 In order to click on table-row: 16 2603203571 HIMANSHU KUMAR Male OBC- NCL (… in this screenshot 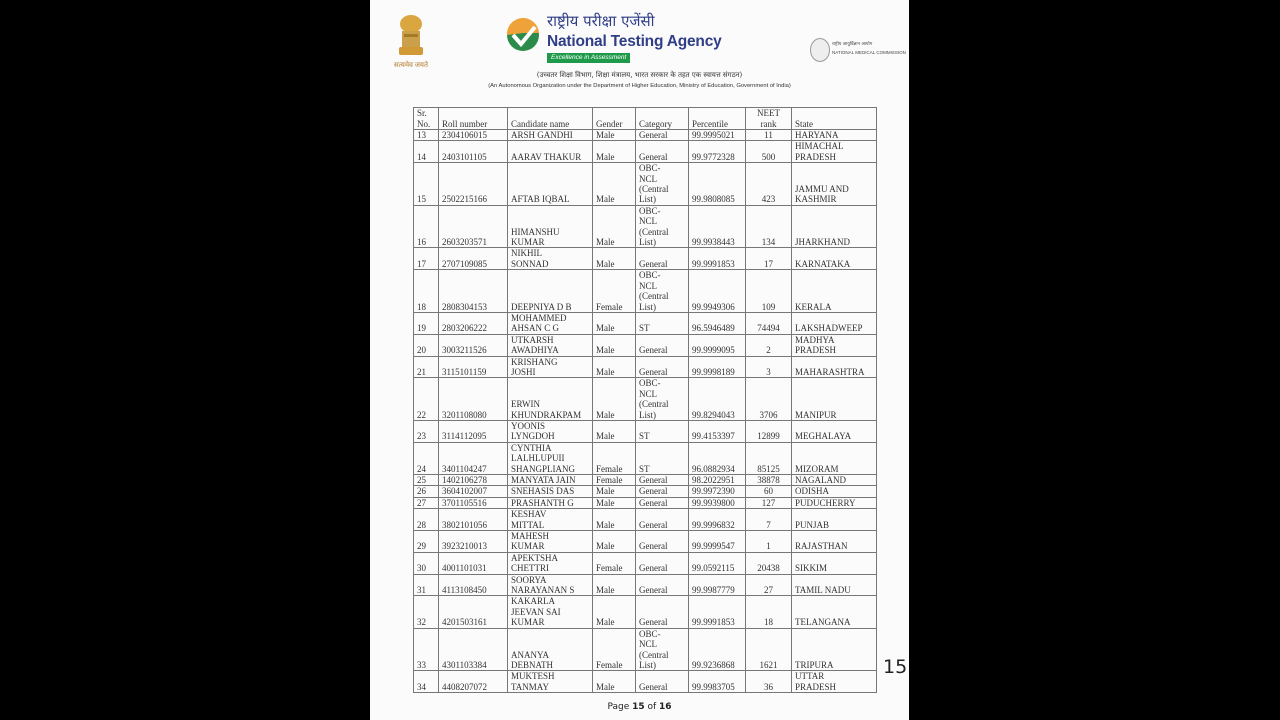, I will do `click(645, 226)`.